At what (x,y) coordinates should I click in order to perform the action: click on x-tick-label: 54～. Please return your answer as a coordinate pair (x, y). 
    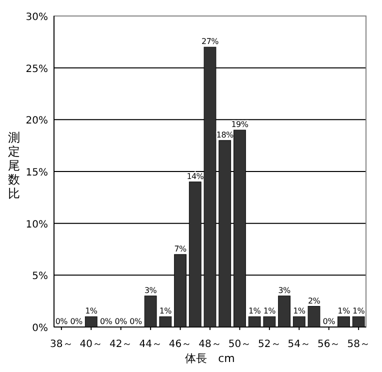
    Looking at the image, I should click on (299, 344).